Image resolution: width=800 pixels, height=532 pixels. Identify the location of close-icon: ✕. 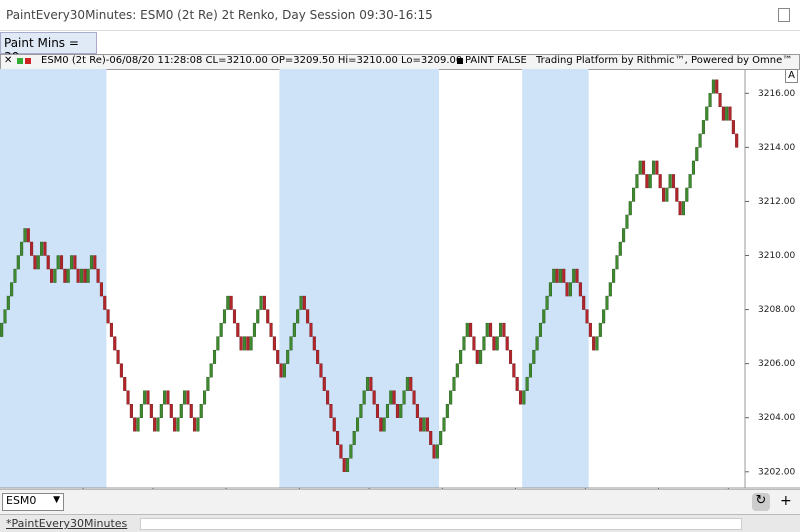
(8, 60).